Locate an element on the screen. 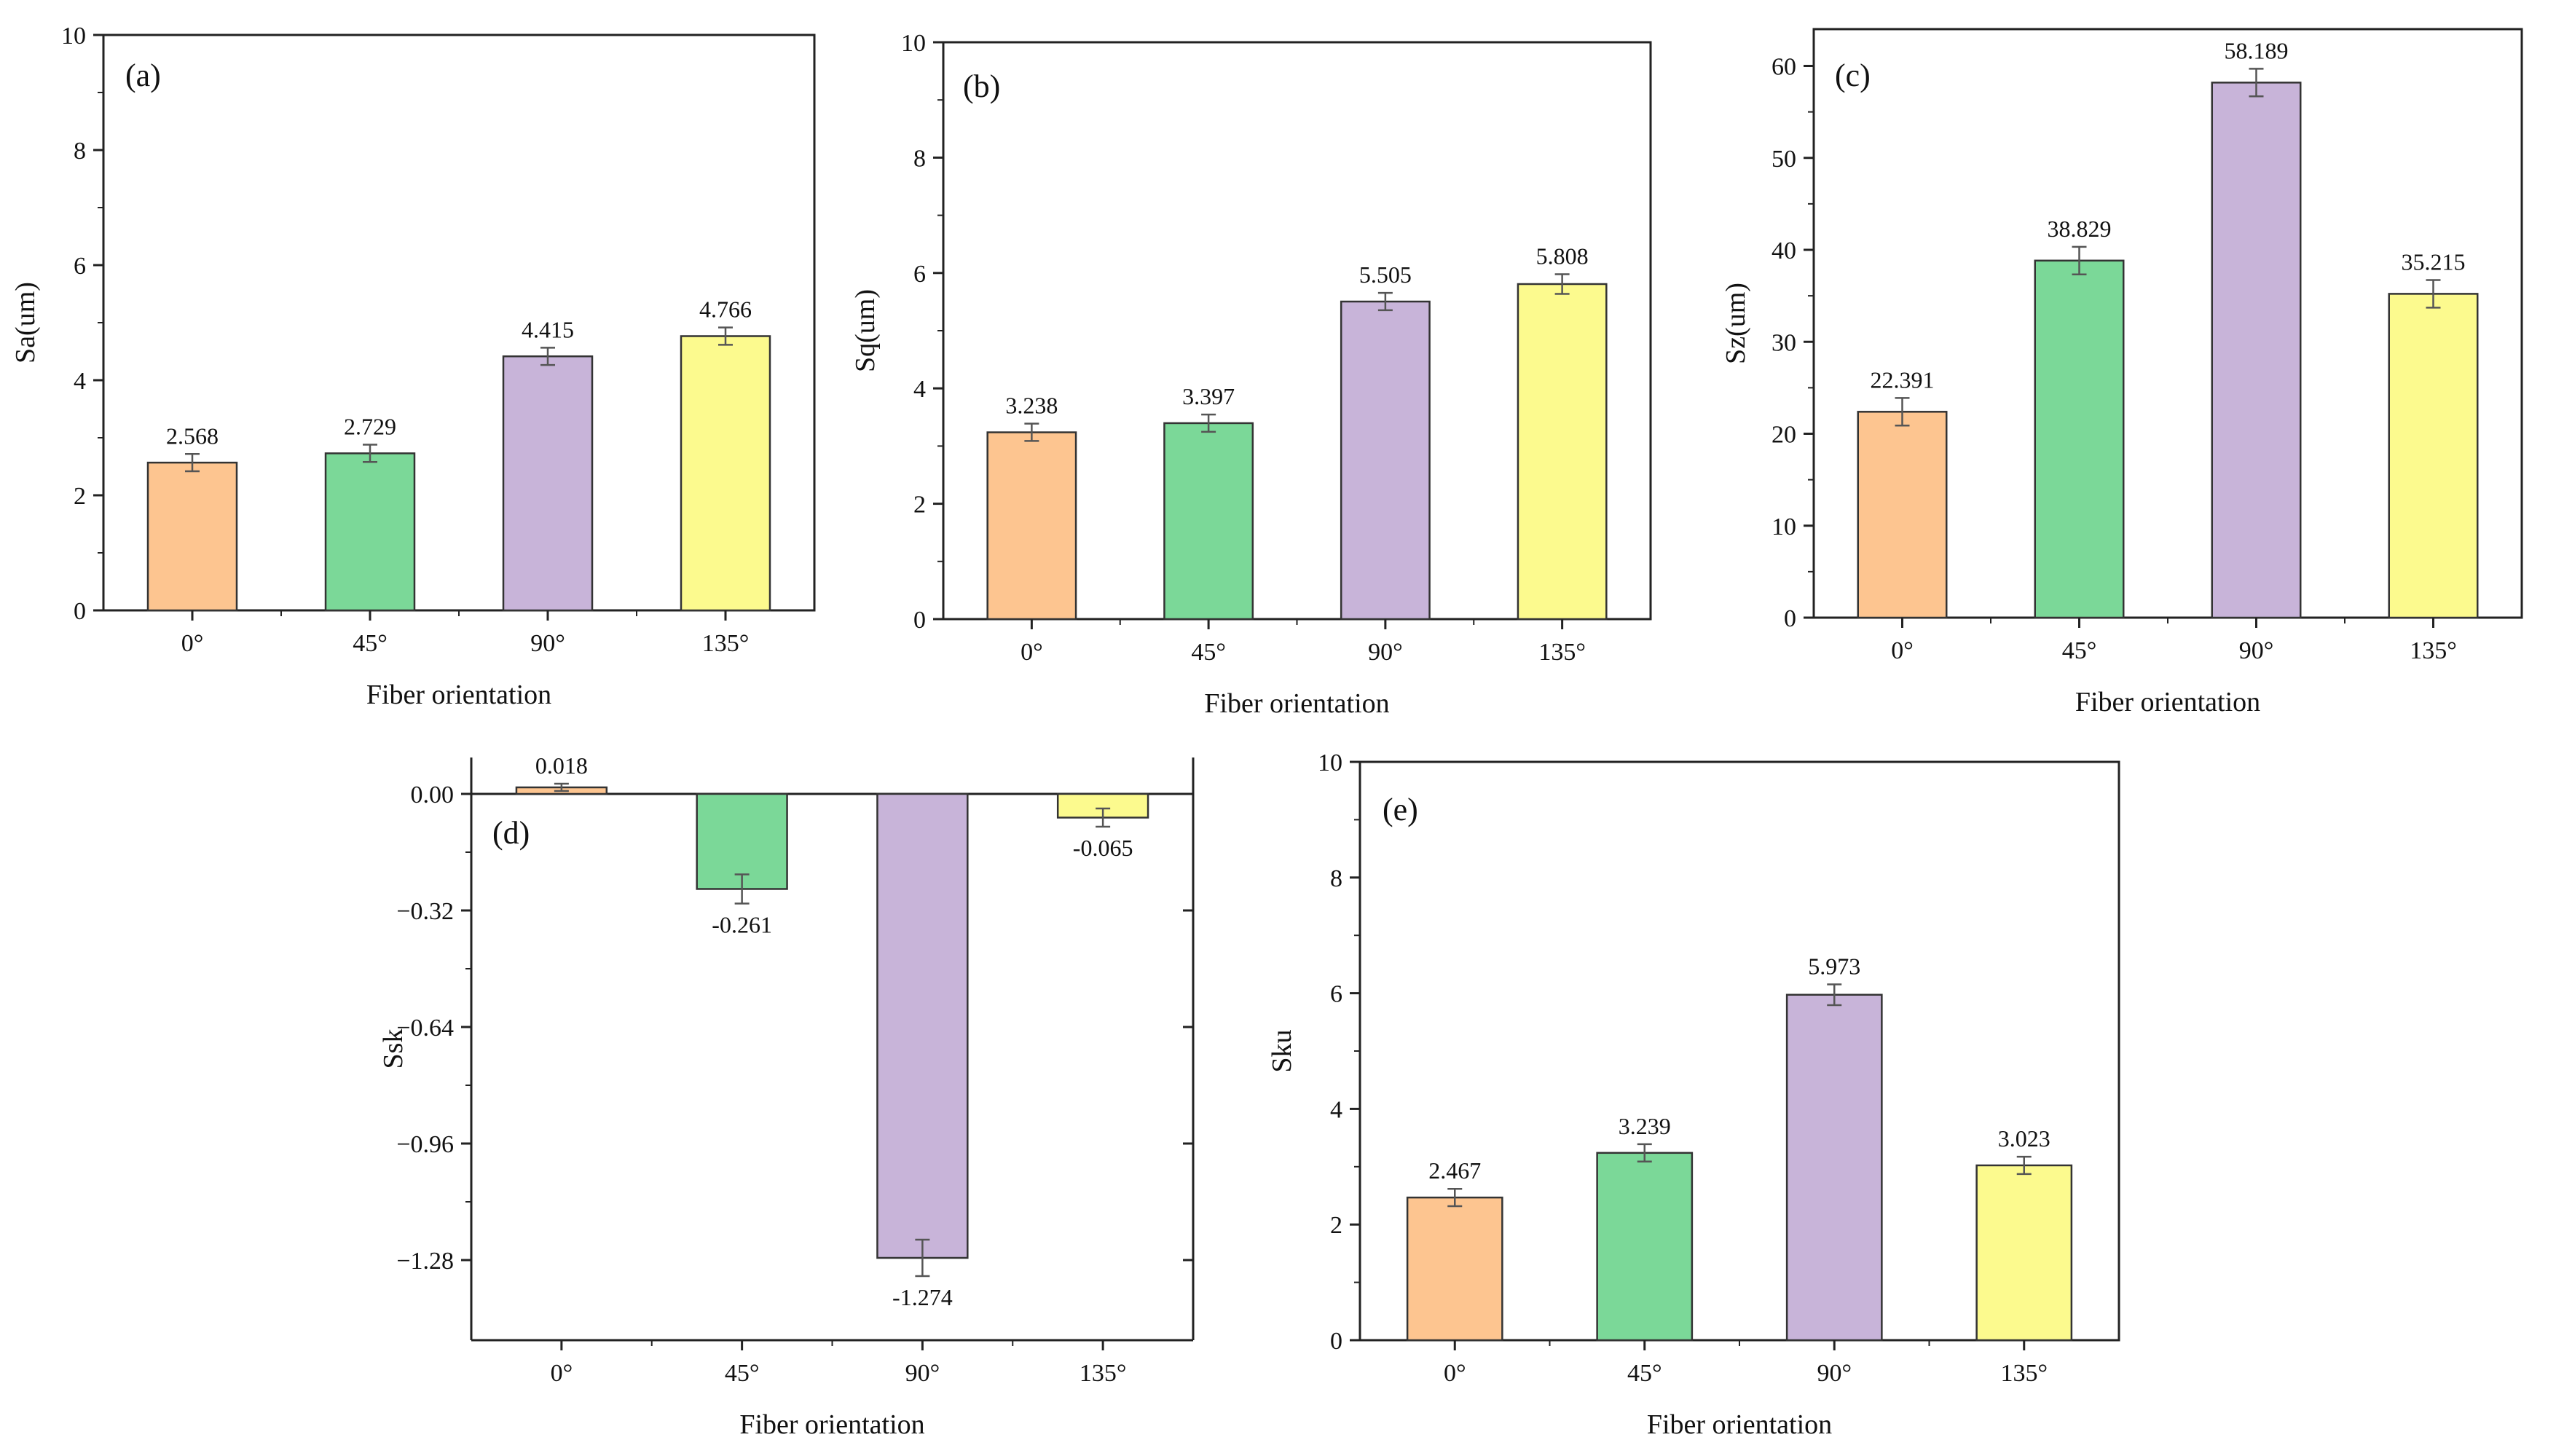  y-tick-label: 30 is located at coordinates (1783, 342).